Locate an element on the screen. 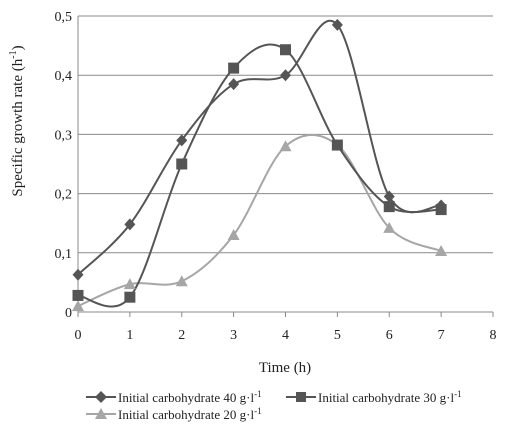 The image size is (507, 425). y-axis-title-sup: -1 is located at coordinates (13, 54).